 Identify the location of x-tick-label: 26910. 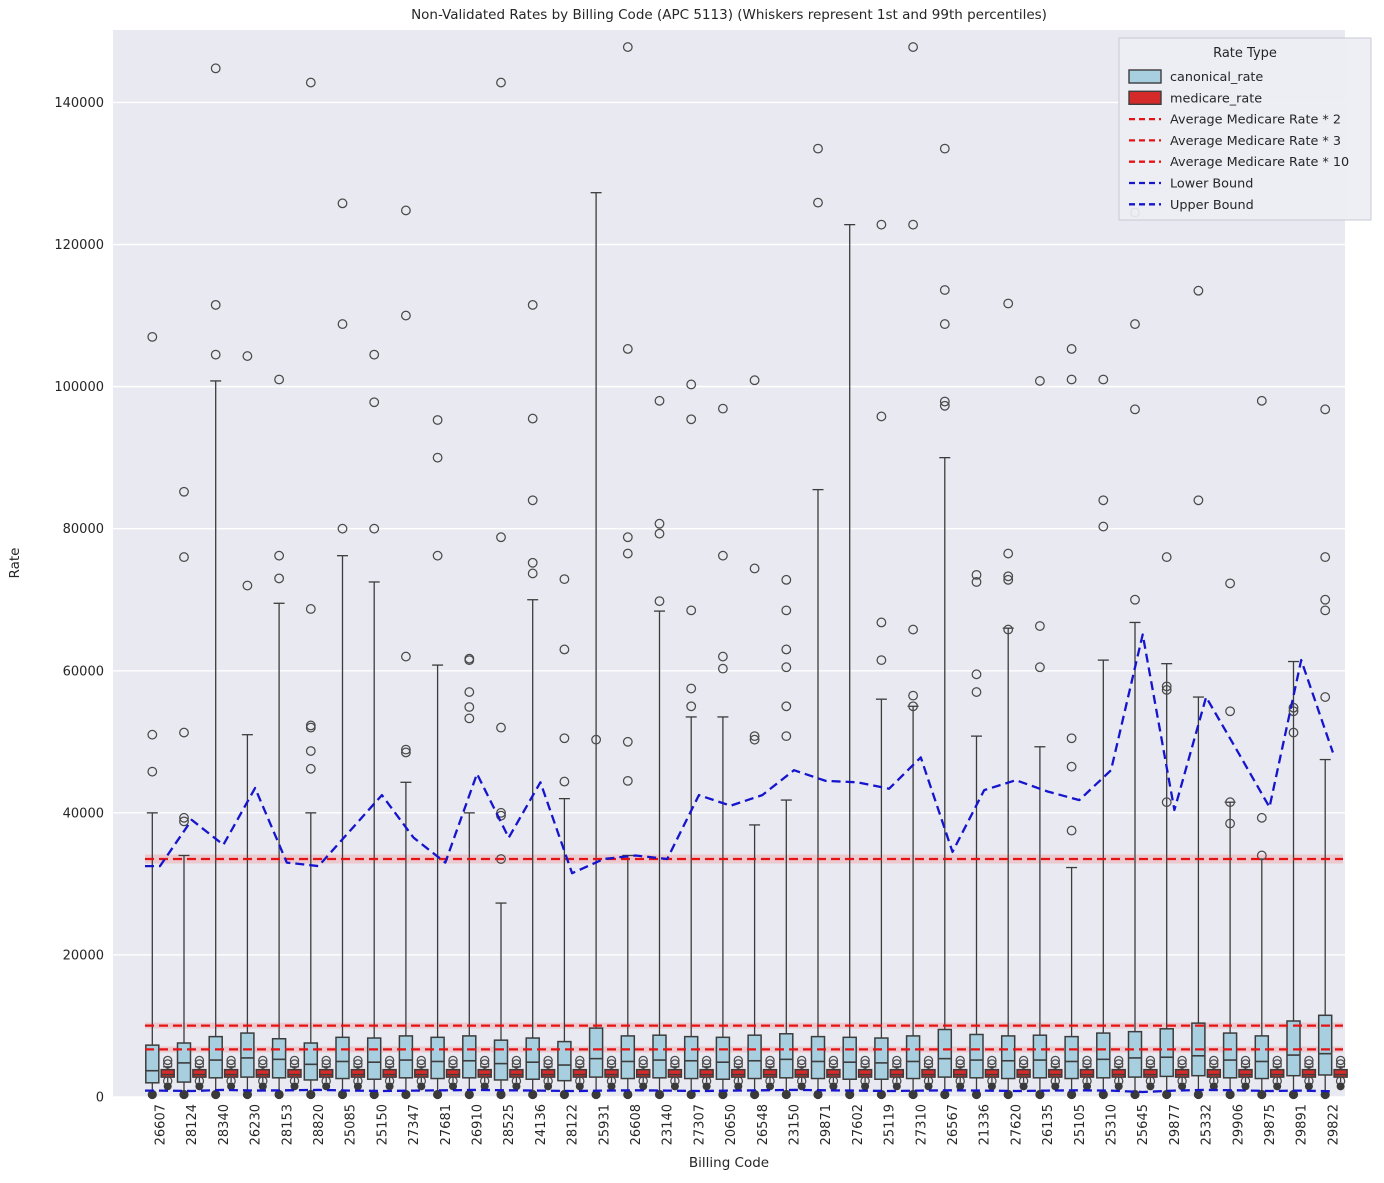
(478, 1124).